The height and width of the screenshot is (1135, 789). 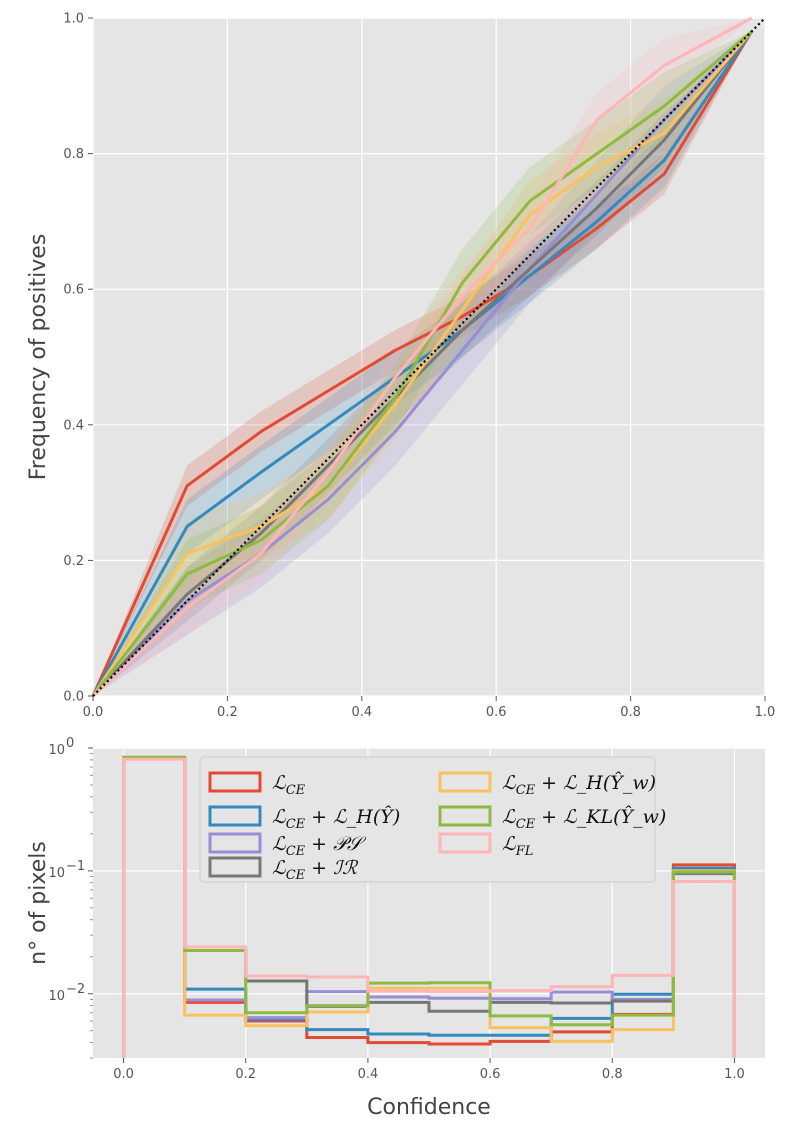 I want to click on reliability-x-ticks: 0.0 0.2 0.4 0.6 0.8 1.0, so click(x=429, y=708).